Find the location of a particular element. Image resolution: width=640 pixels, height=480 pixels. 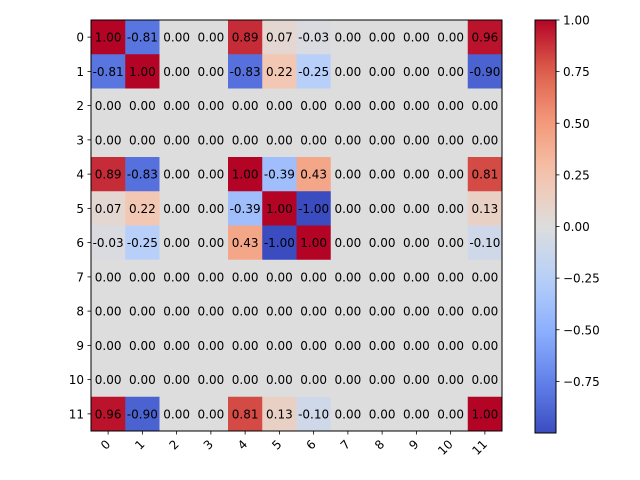

cell-value-label-5-6: -1.00 is located at coordinates (313, 209).